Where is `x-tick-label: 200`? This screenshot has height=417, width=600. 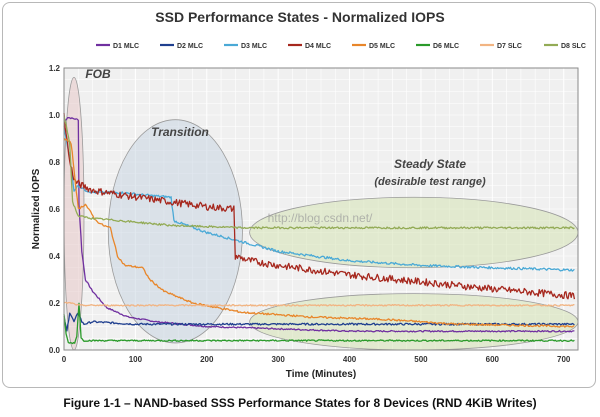
x-tick-label: 200 is located at coordinates (207, 359).